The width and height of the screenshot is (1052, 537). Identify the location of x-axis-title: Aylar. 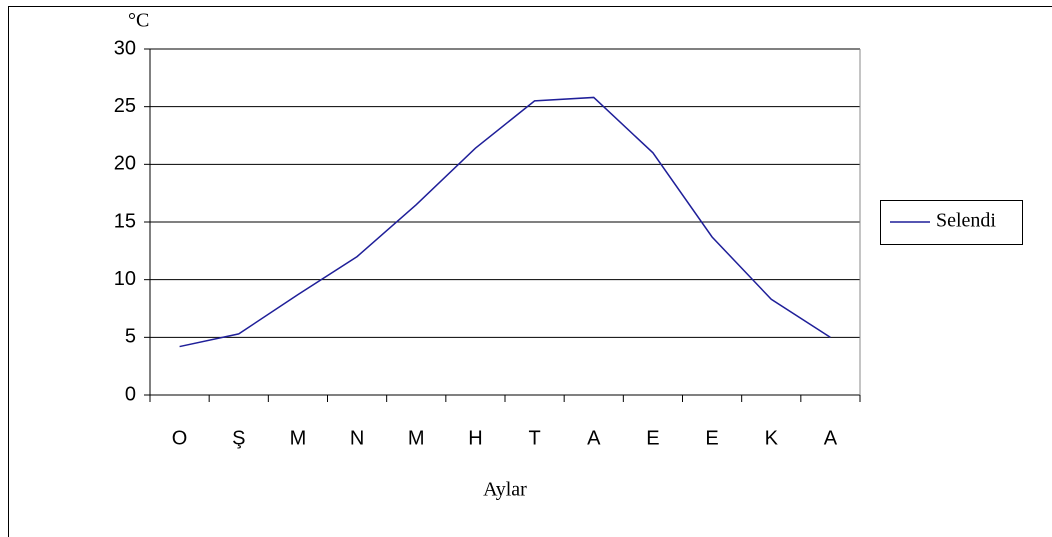
(505, 490).